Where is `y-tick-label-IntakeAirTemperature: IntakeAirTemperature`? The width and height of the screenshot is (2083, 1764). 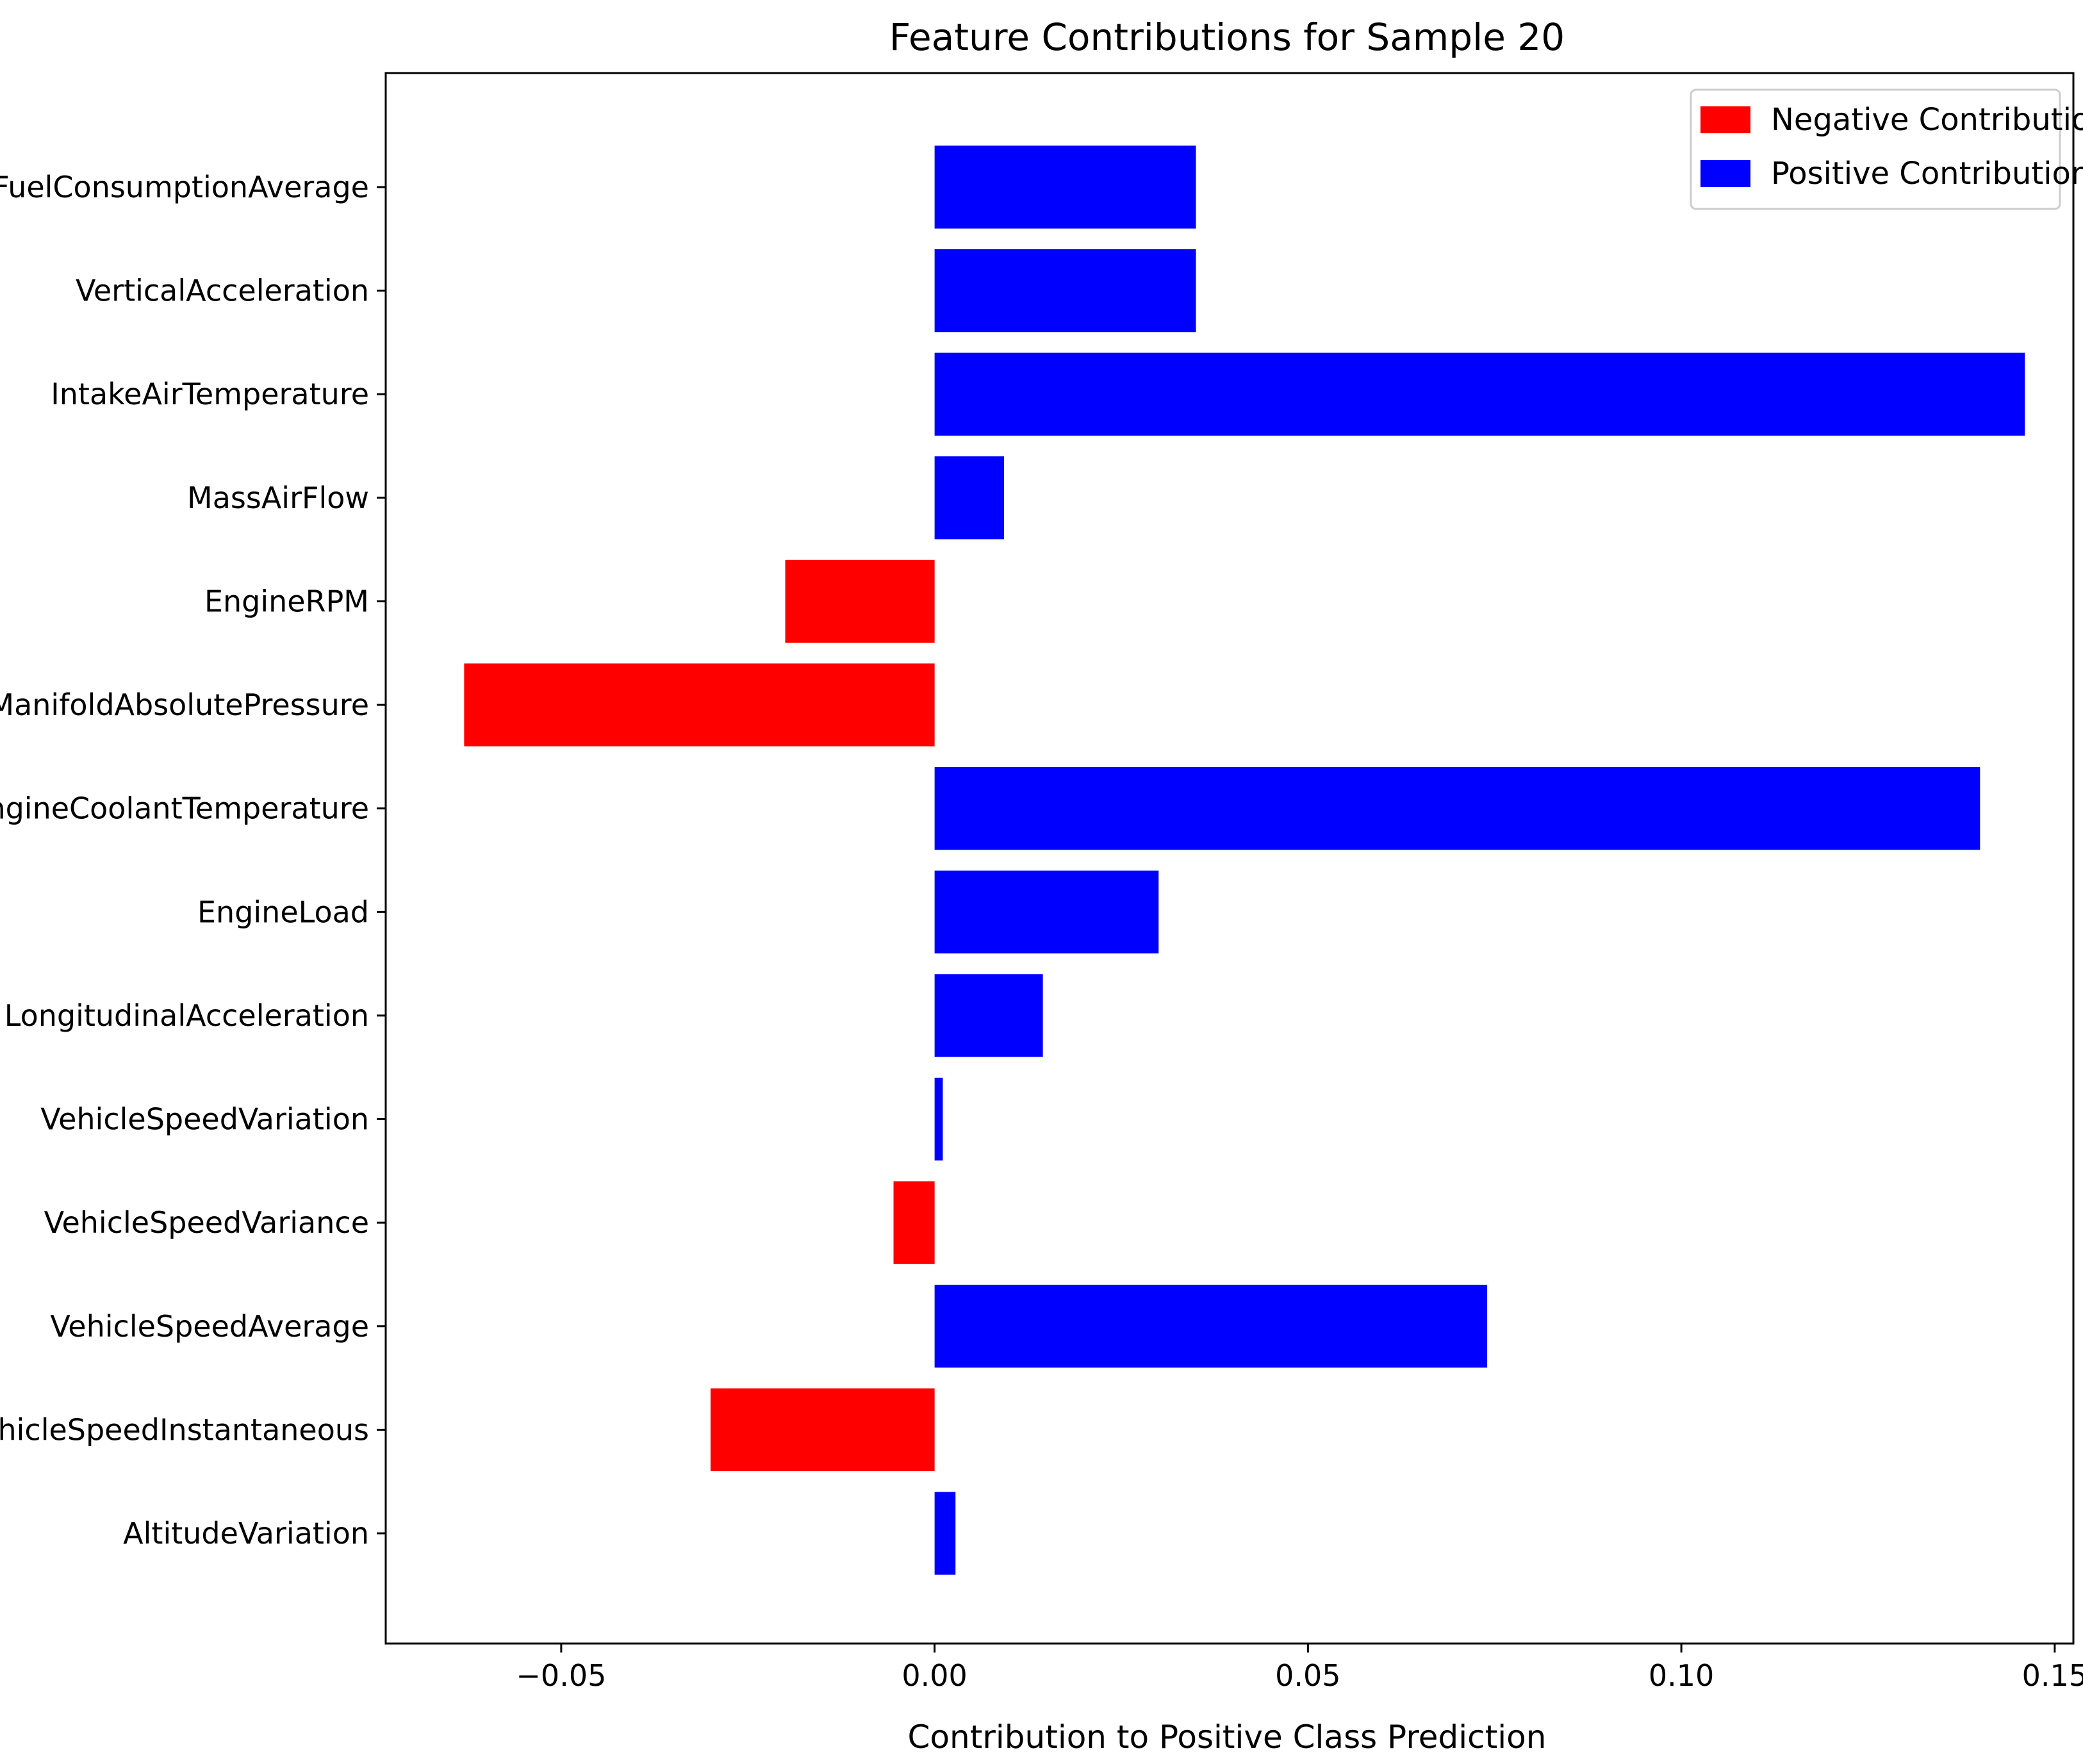
y-tick-label-IntakeAirTemperature: IntakeAirTemperature is located at coordinates (210, 394).